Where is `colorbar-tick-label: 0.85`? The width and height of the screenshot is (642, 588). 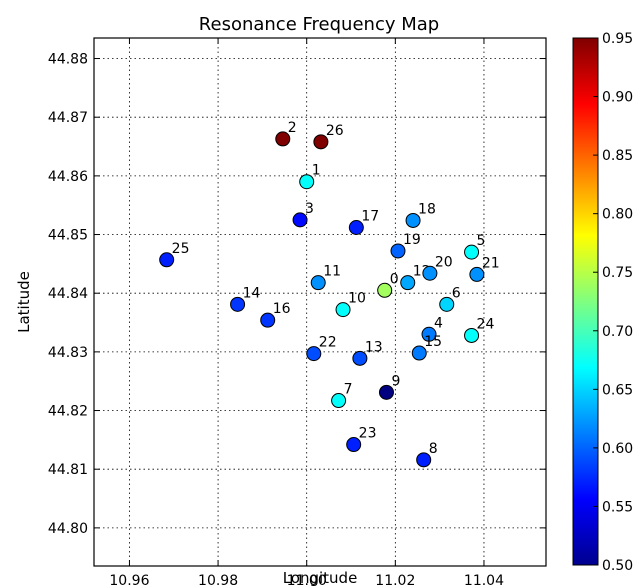 colorbar-tick-label: 0.85 is located at coordinates (617, 156).